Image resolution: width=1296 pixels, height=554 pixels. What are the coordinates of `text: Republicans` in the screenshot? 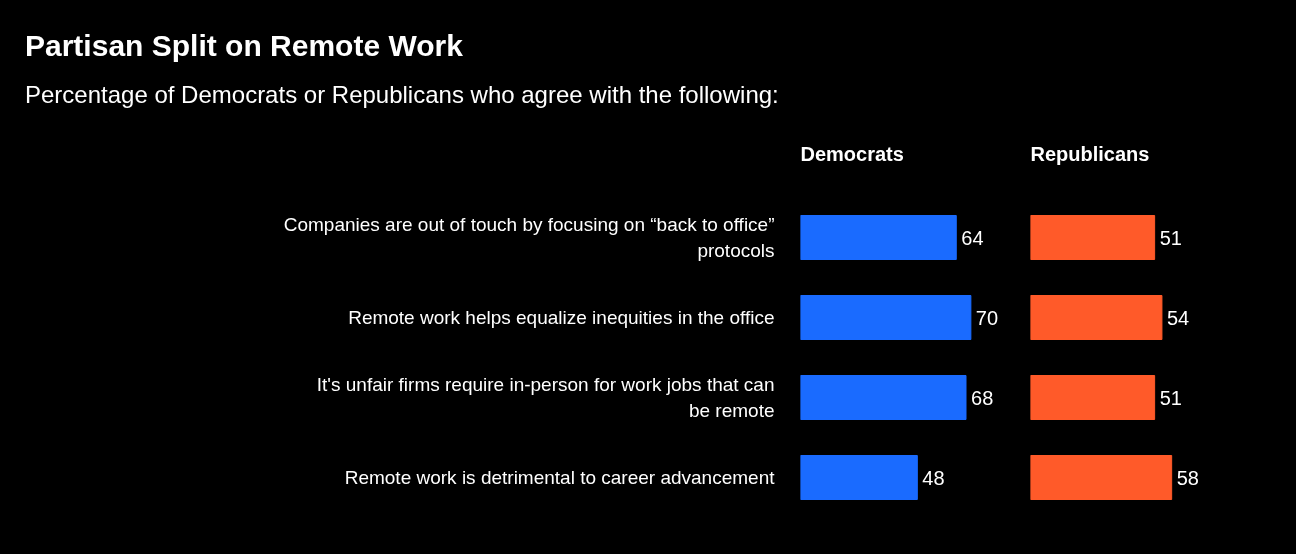 It's located at (1090, 153).